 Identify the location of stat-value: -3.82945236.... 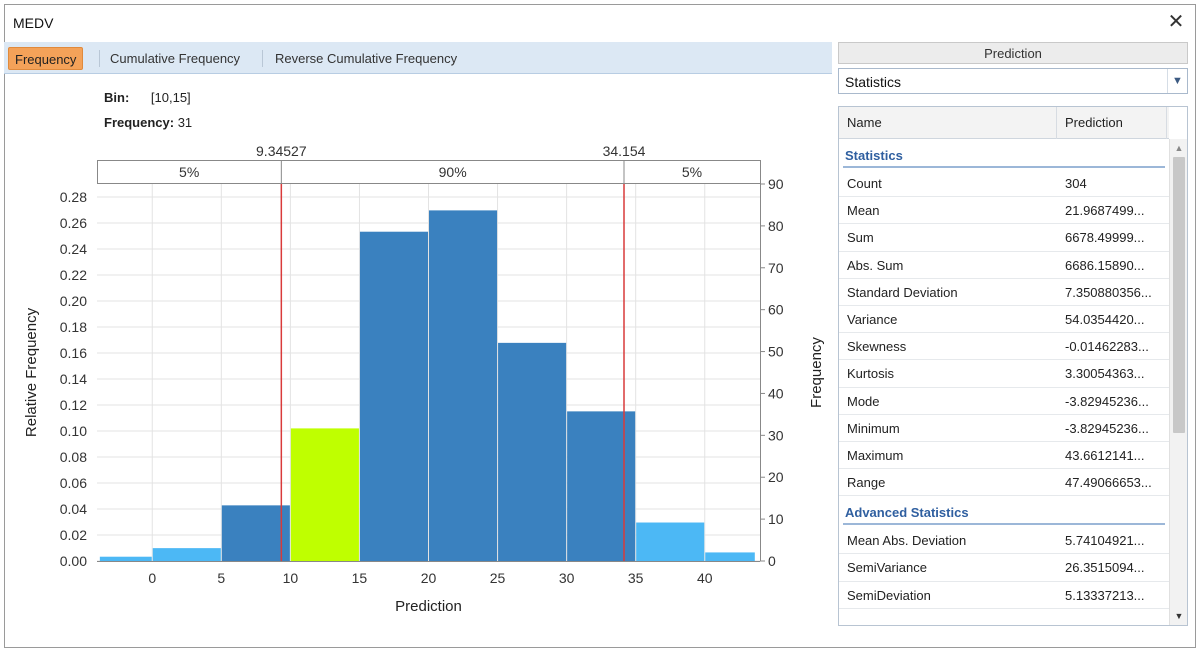
(1107, 428).